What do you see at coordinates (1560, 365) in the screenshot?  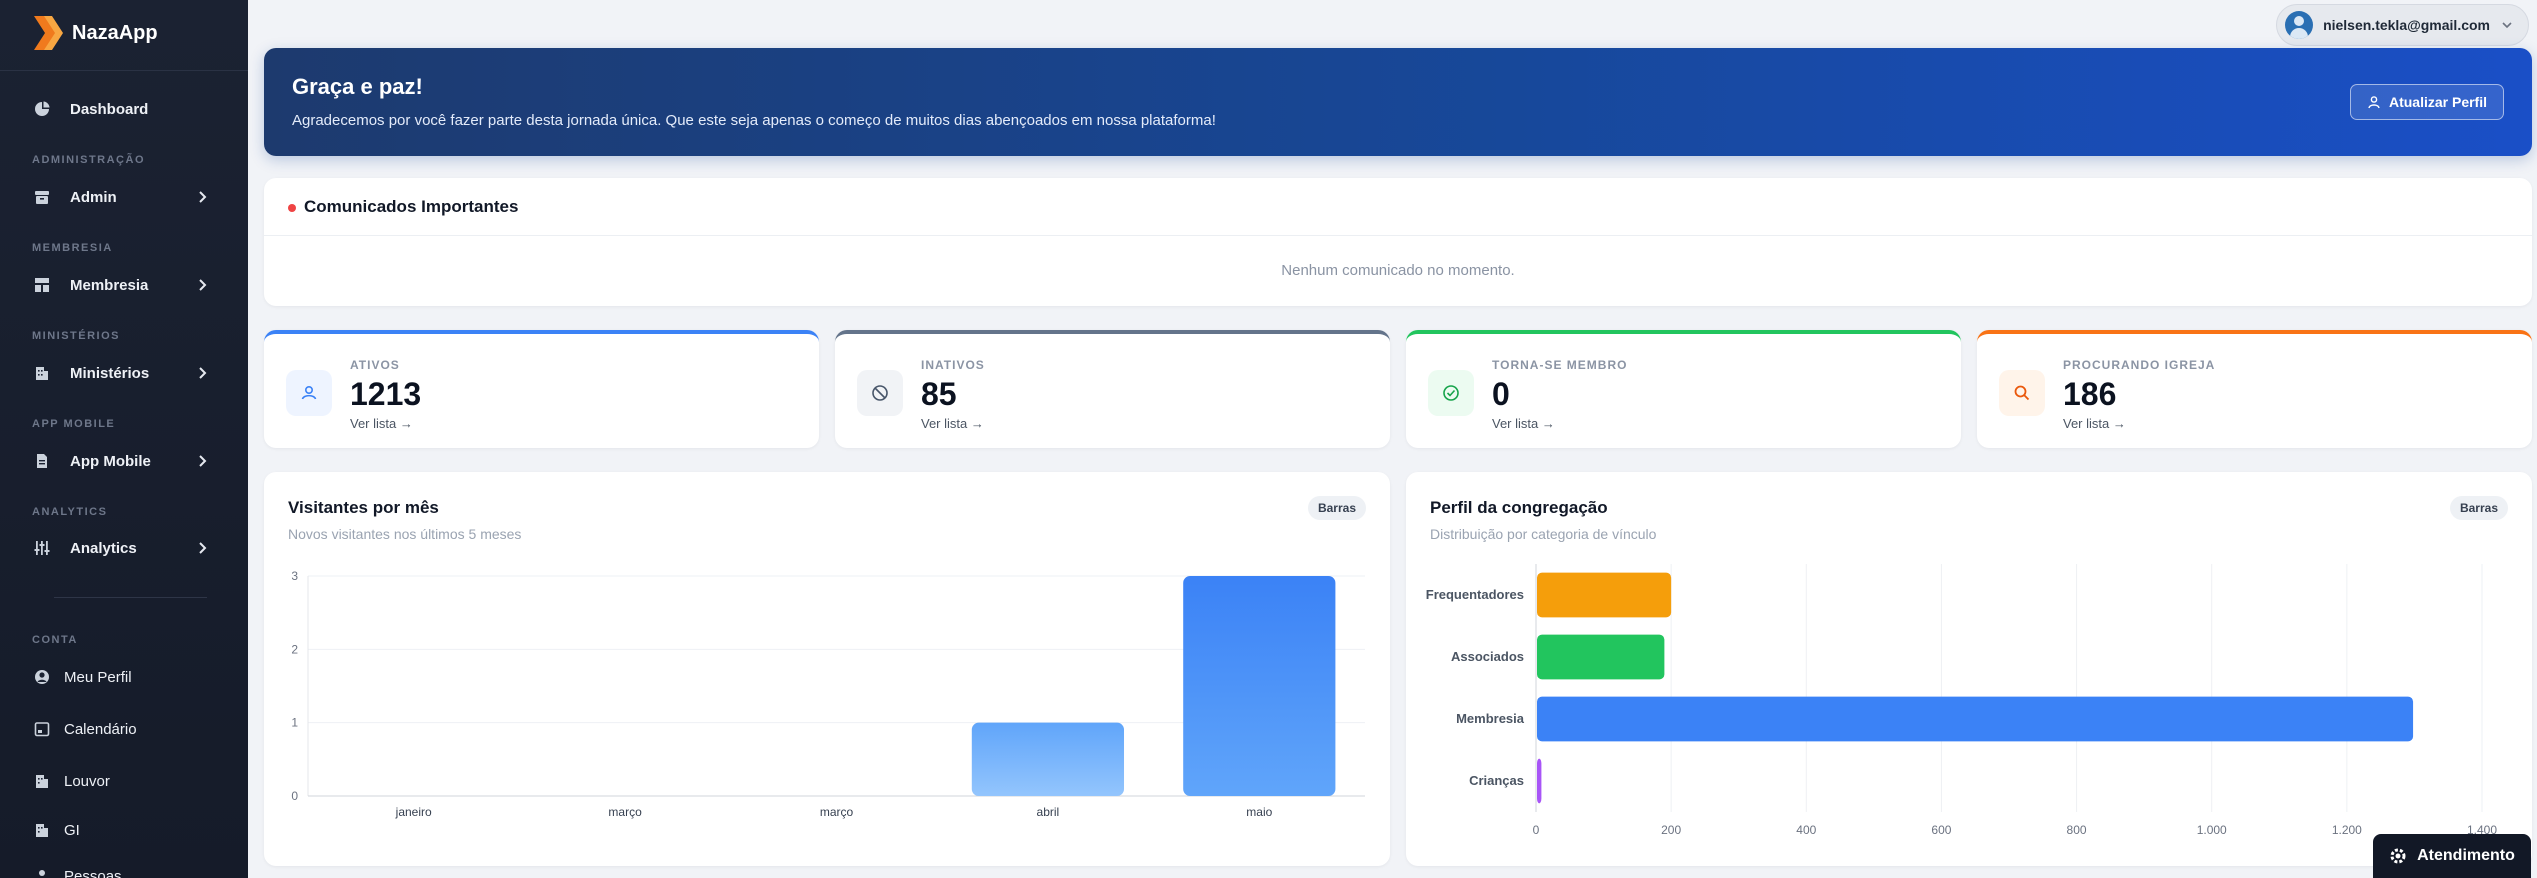 I see `stat-label: TORNA-SE MEMBRO` at bounding box center [1560, 365].